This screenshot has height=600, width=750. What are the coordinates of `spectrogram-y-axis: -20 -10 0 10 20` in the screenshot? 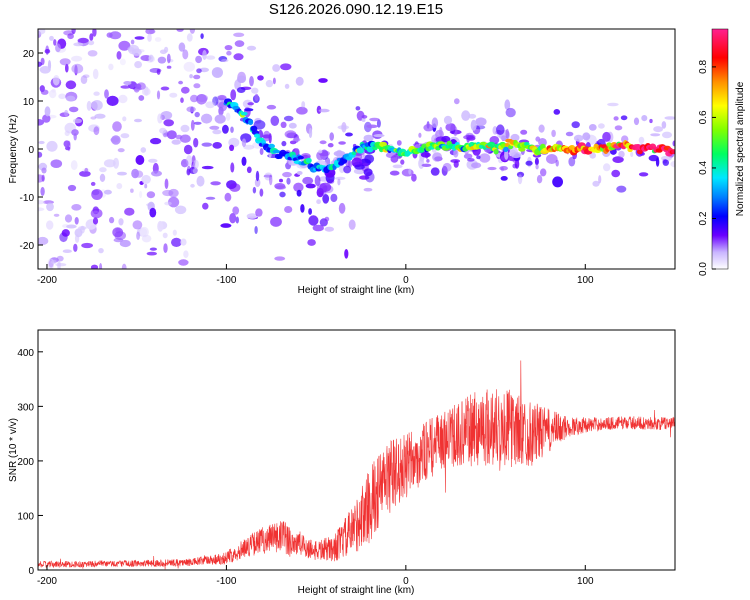 It's located at (31, 150).